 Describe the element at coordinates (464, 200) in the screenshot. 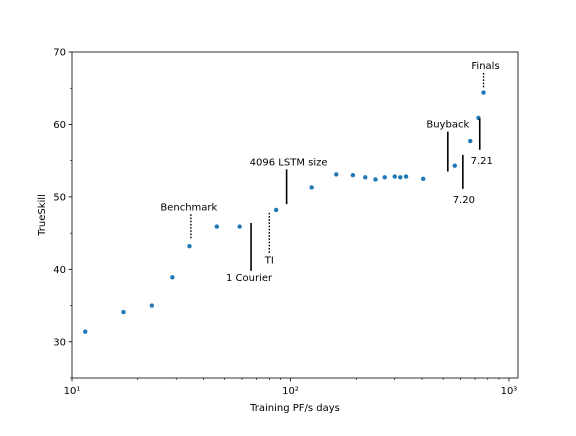

I see `annotation-label: 7.20` at that location.